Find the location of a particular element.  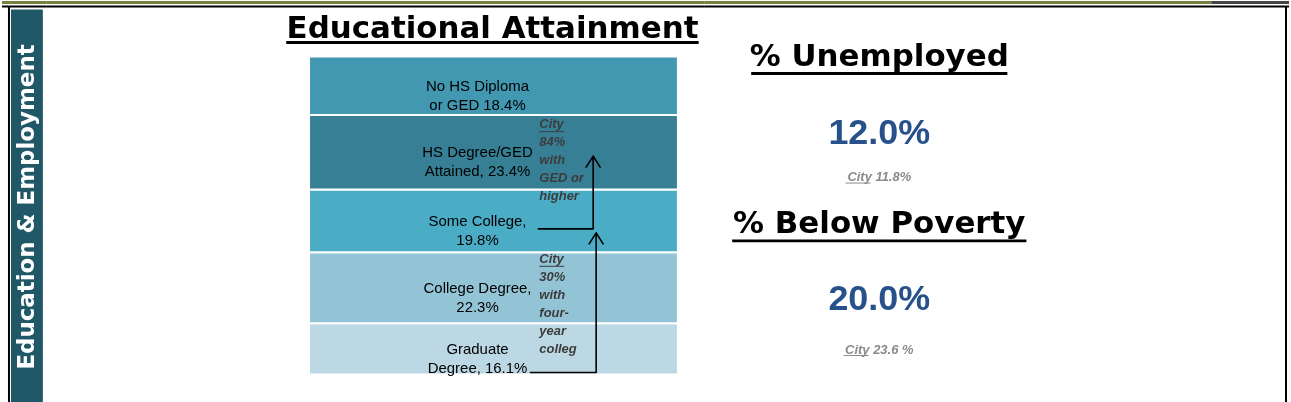

annotation: City 30% with four-year colleg is located at coordinates (557, 303).